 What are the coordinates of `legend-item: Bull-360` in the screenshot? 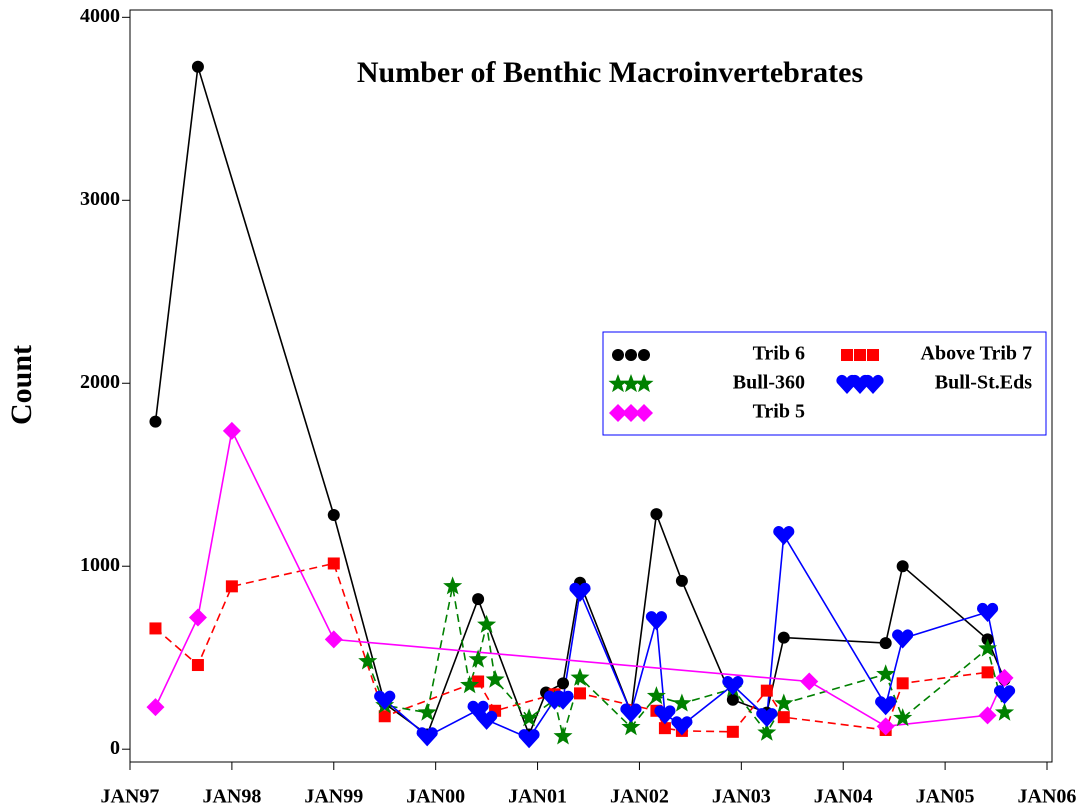 It's located at (706, 383).